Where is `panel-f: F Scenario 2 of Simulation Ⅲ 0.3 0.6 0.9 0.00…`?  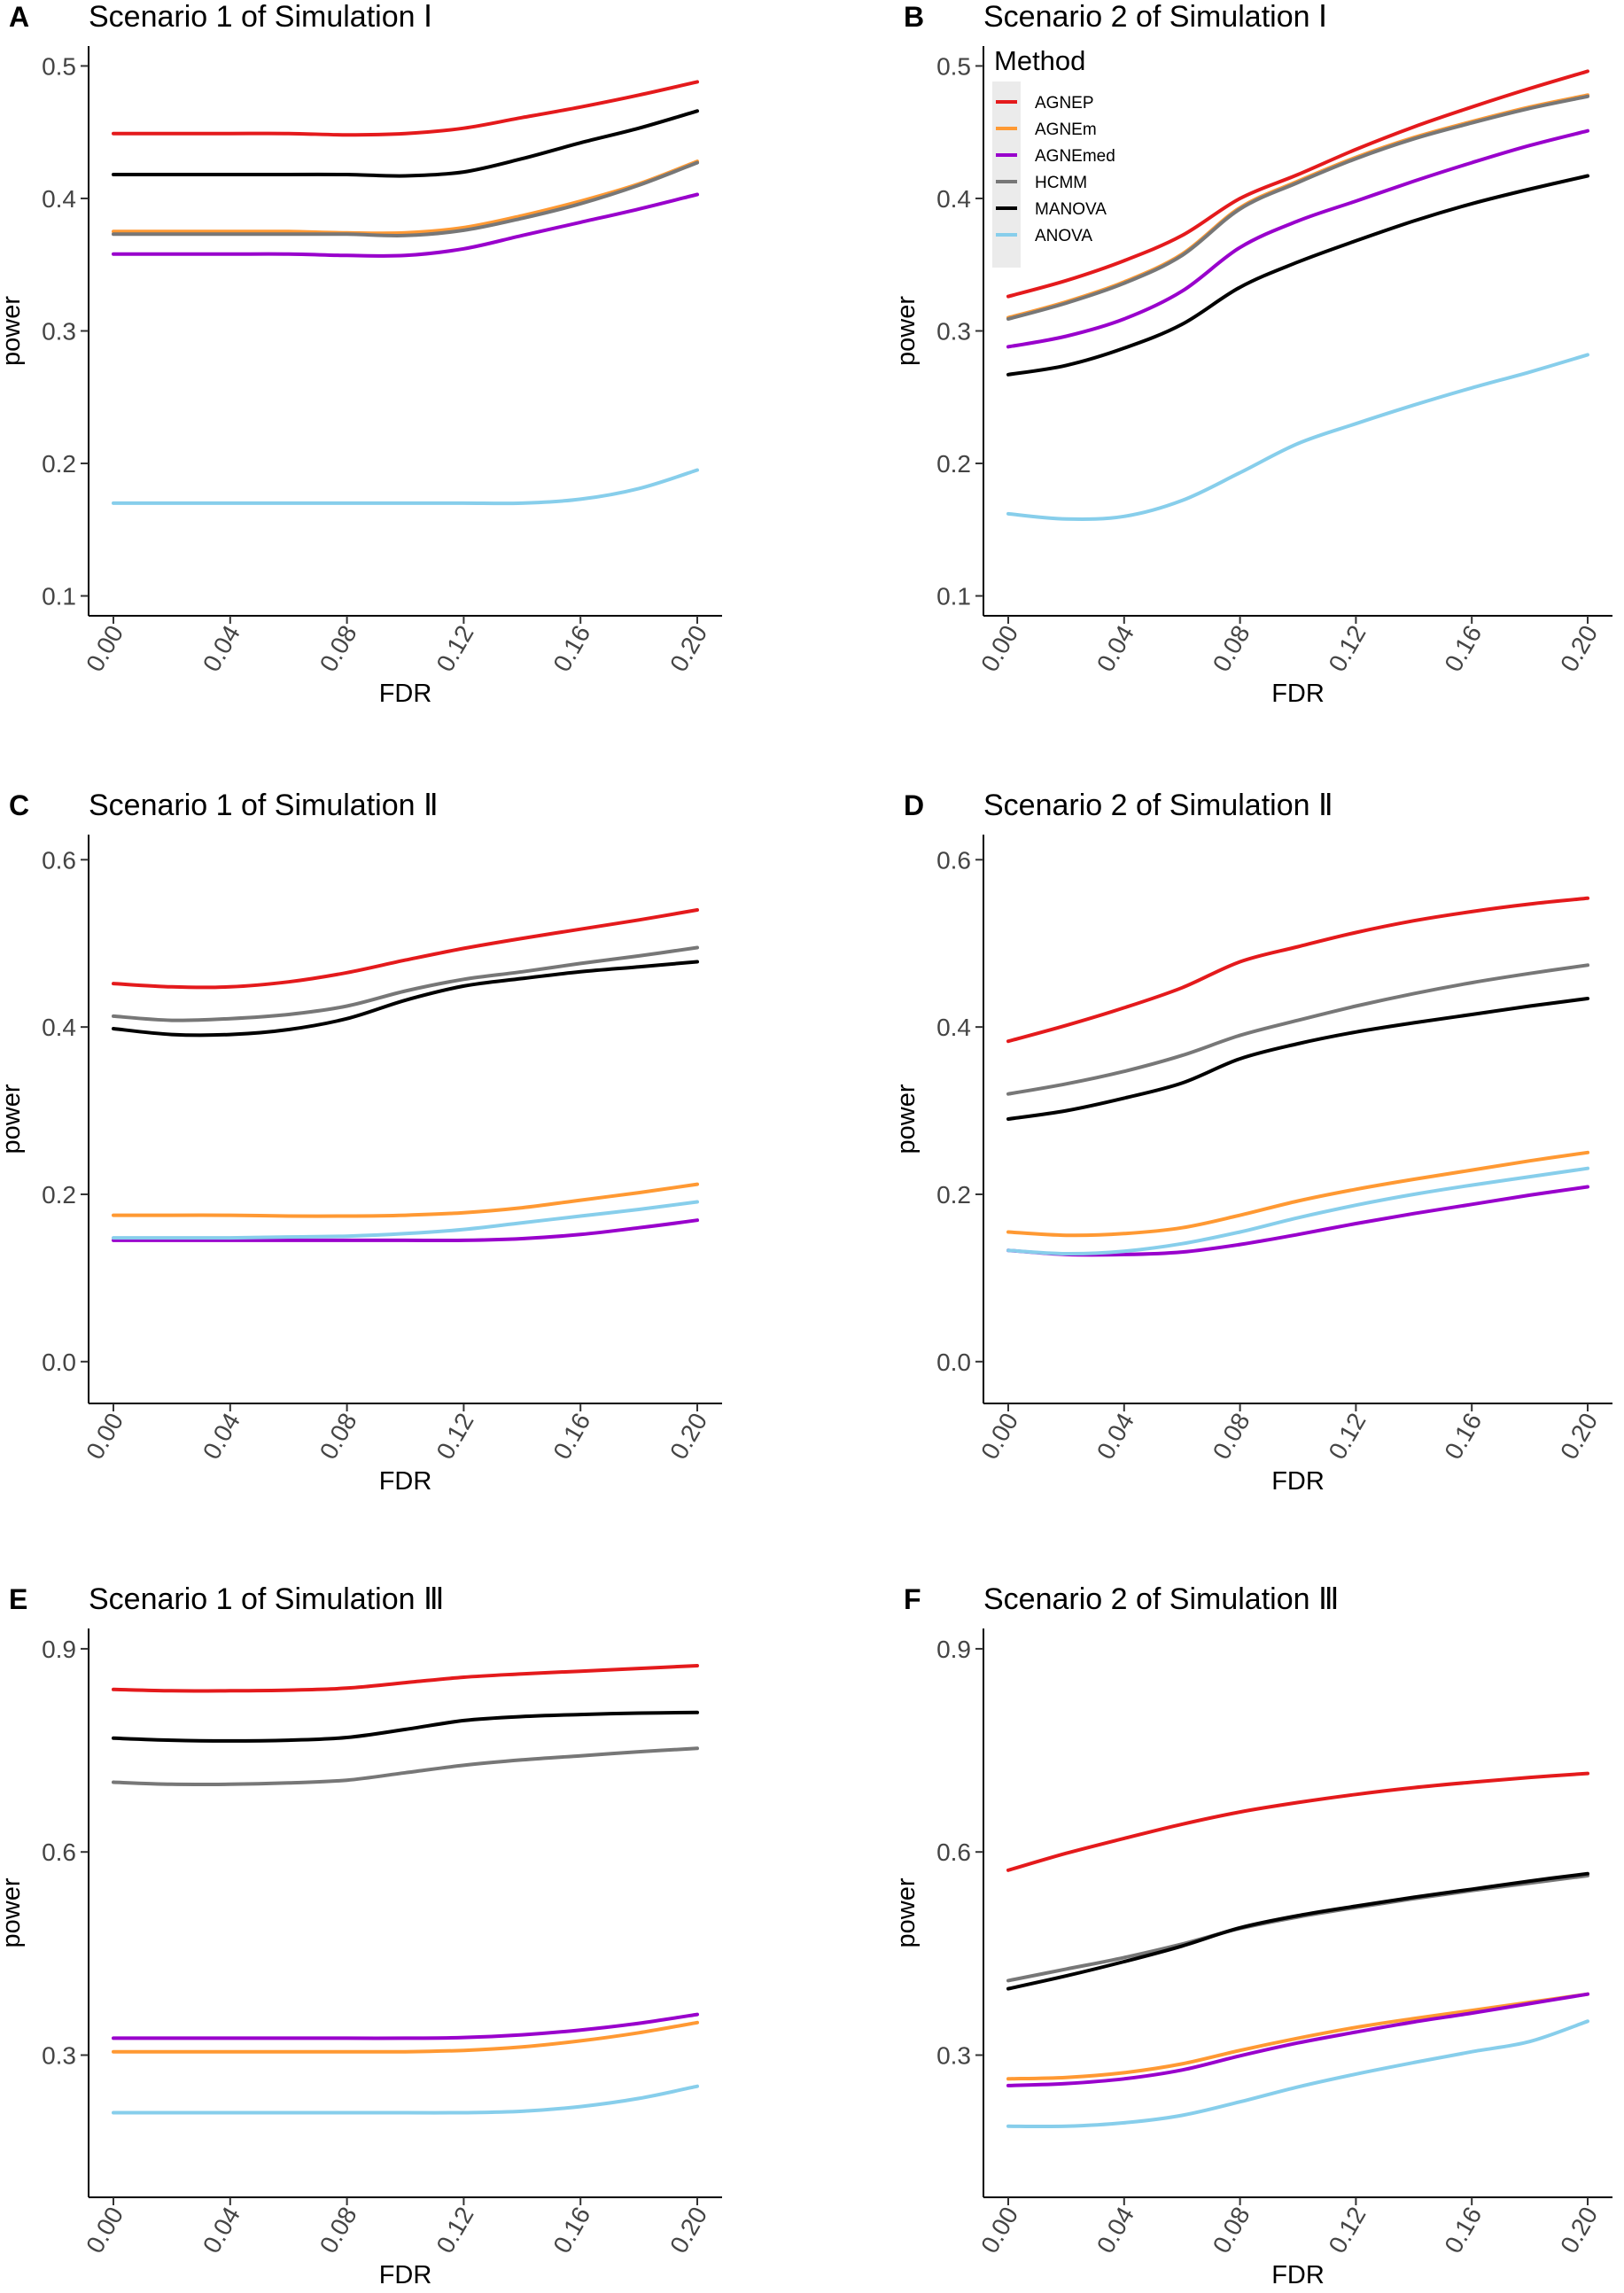 panel-f: F Scenario 2 of Simulation Ⅲ 0.3 0.6 0.9 0.00… is located at coordinates (1252, 1935).